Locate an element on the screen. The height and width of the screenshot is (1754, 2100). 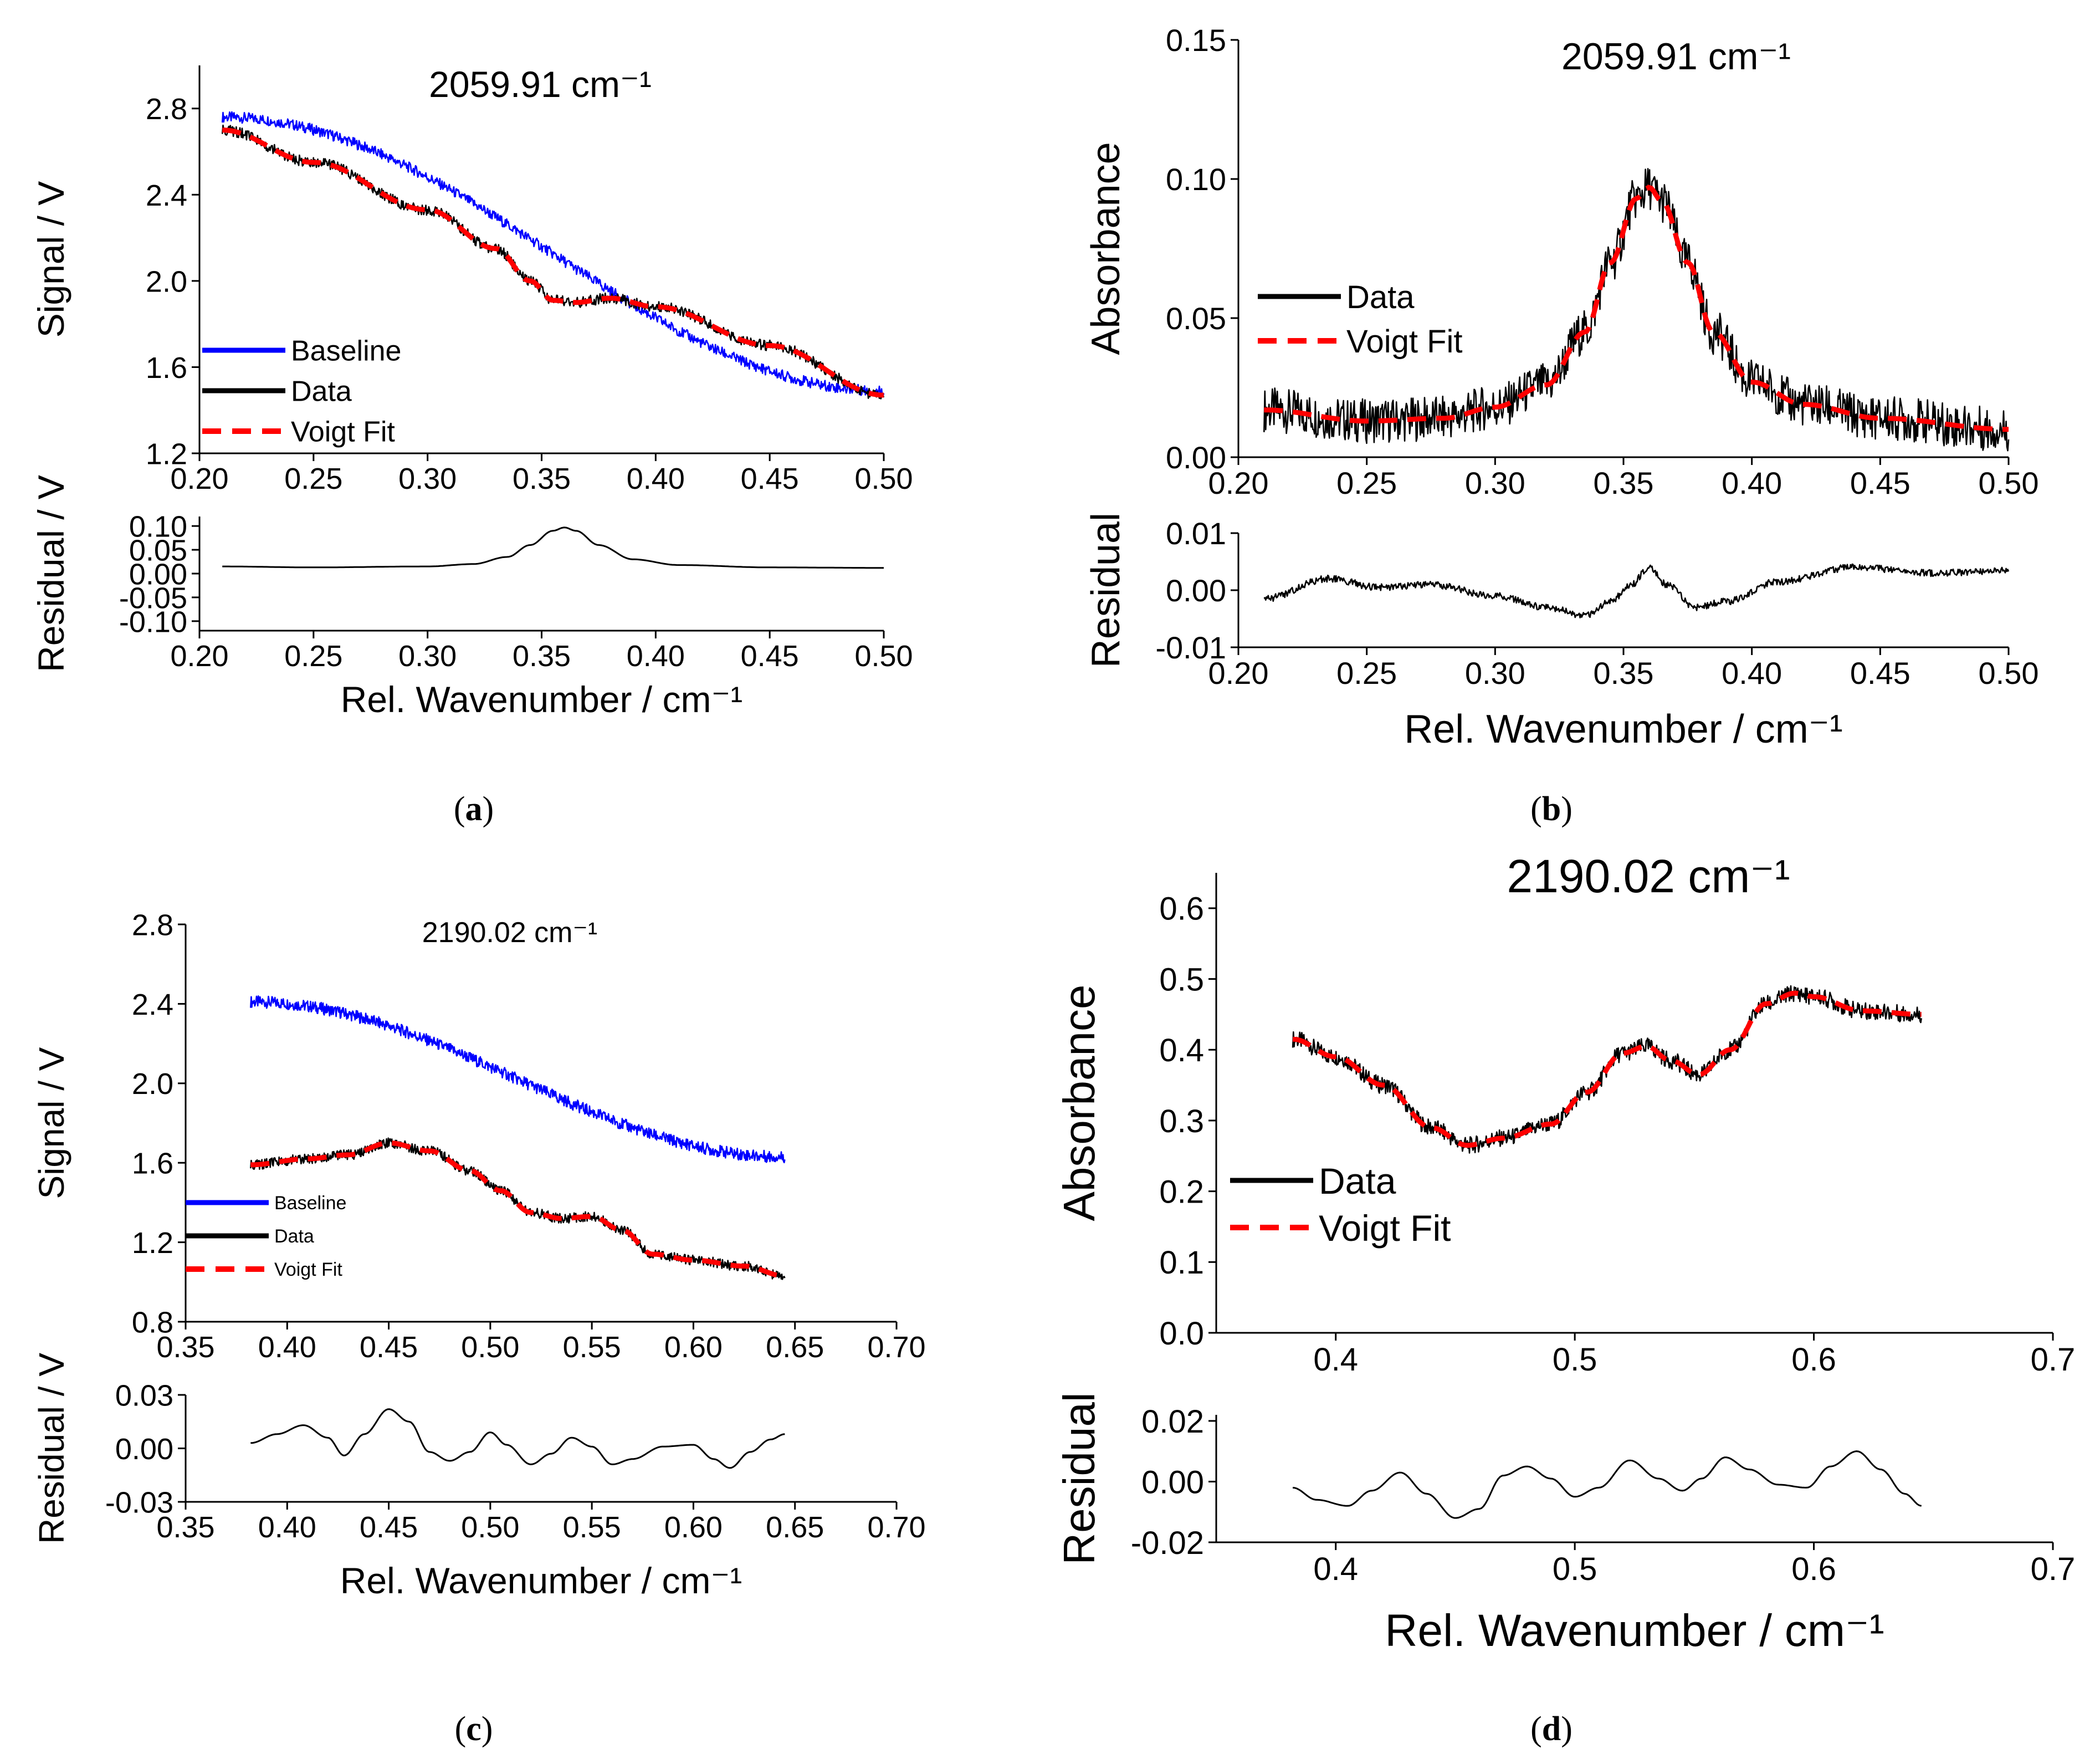
chart-c-residual-x-tick-label: 0.55 is located at coordinates (592, 1527).